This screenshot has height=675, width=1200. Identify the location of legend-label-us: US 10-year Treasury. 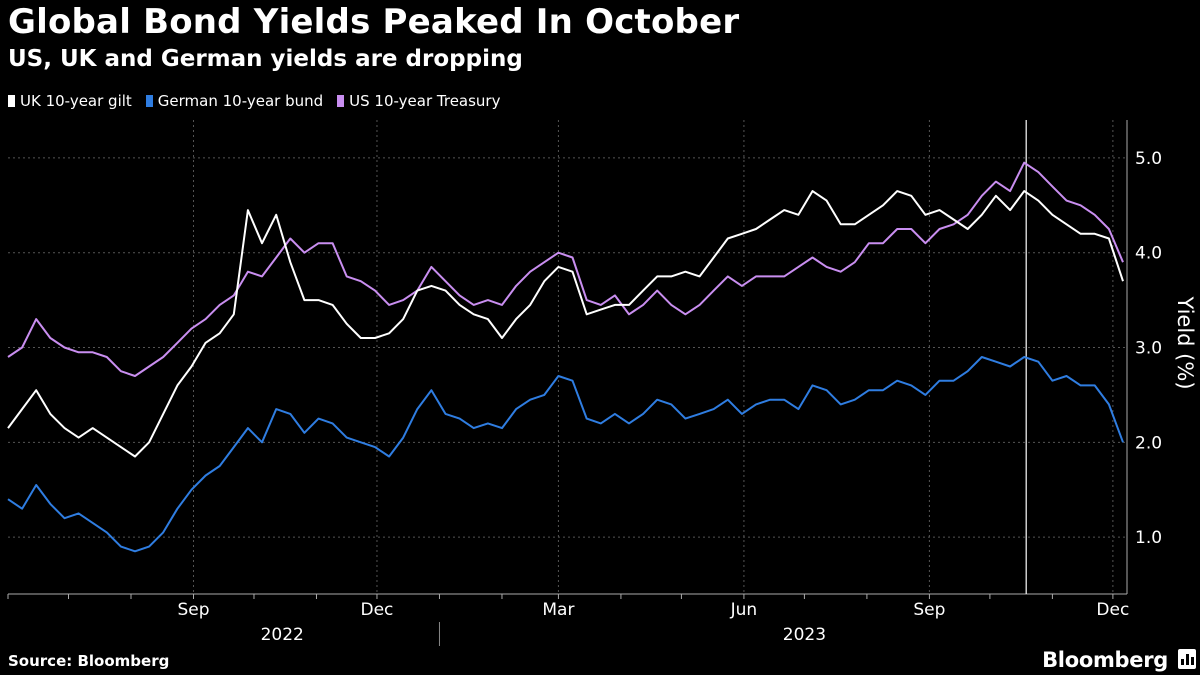
(425, 101).